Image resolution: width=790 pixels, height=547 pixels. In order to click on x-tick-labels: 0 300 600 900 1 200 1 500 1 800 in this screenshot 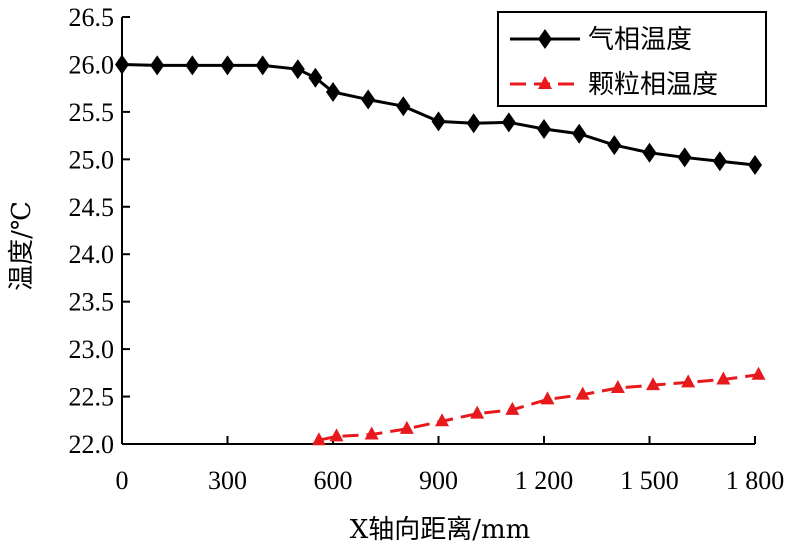, I will do `click(450, 480)`.